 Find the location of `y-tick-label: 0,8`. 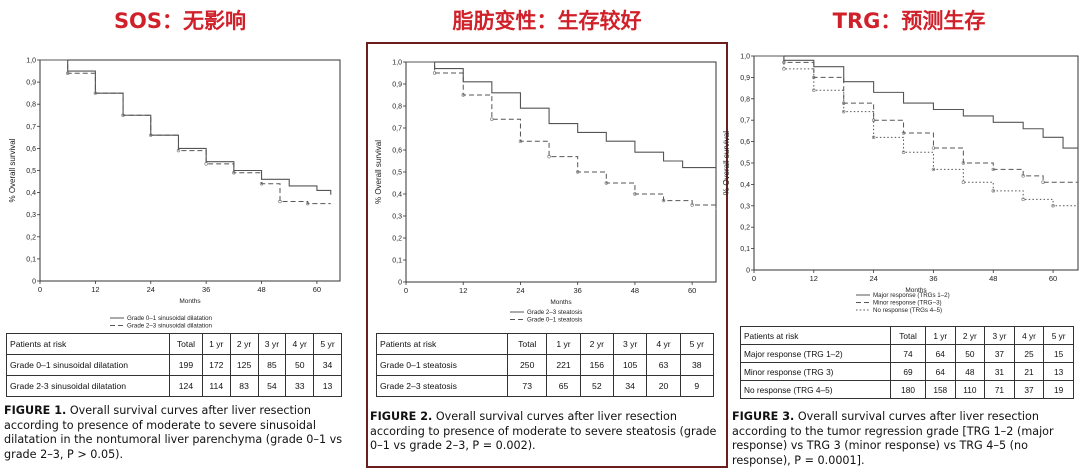

y-tick-label: 0,8 is located at coordinates (745, 99).